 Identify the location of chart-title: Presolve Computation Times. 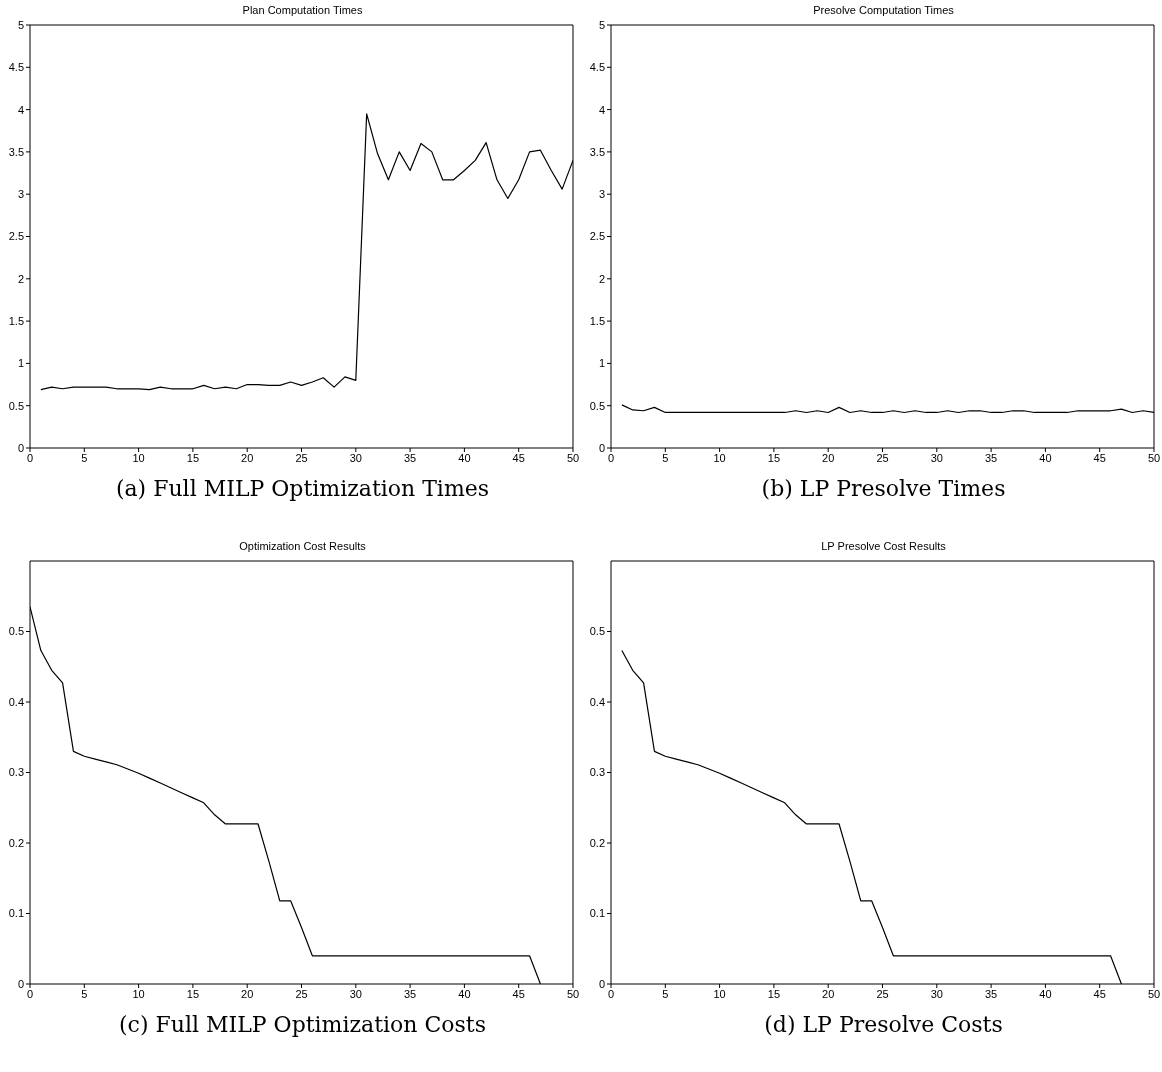
(883, 10).